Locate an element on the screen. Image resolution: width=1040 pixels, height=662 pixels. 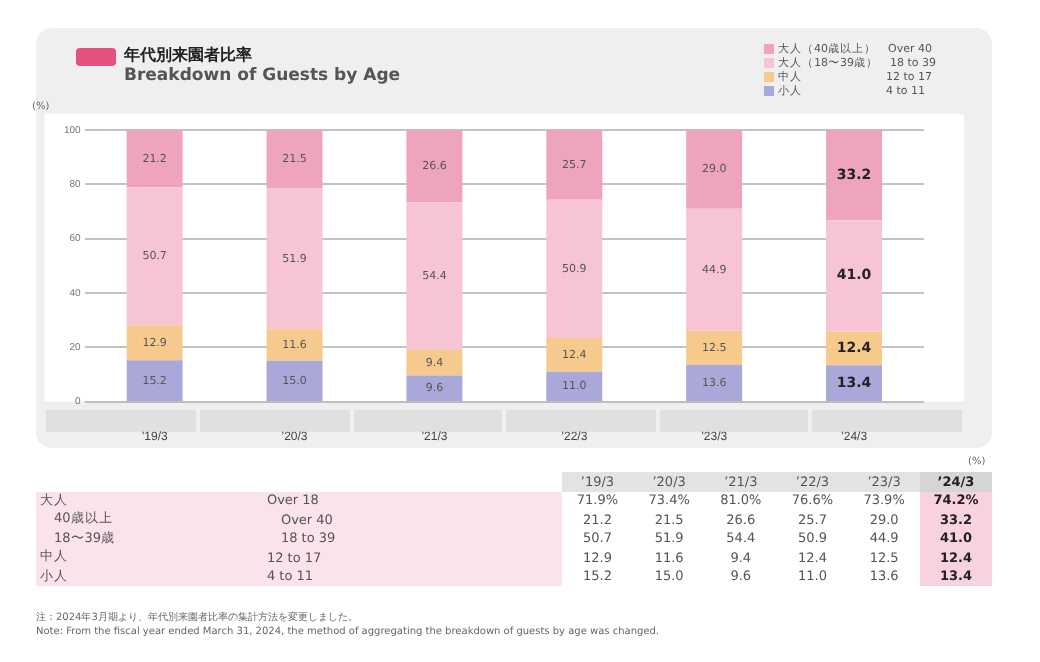
chart-subtitle: Breakdown of Guests by Age is located at coordinates (262, 76).